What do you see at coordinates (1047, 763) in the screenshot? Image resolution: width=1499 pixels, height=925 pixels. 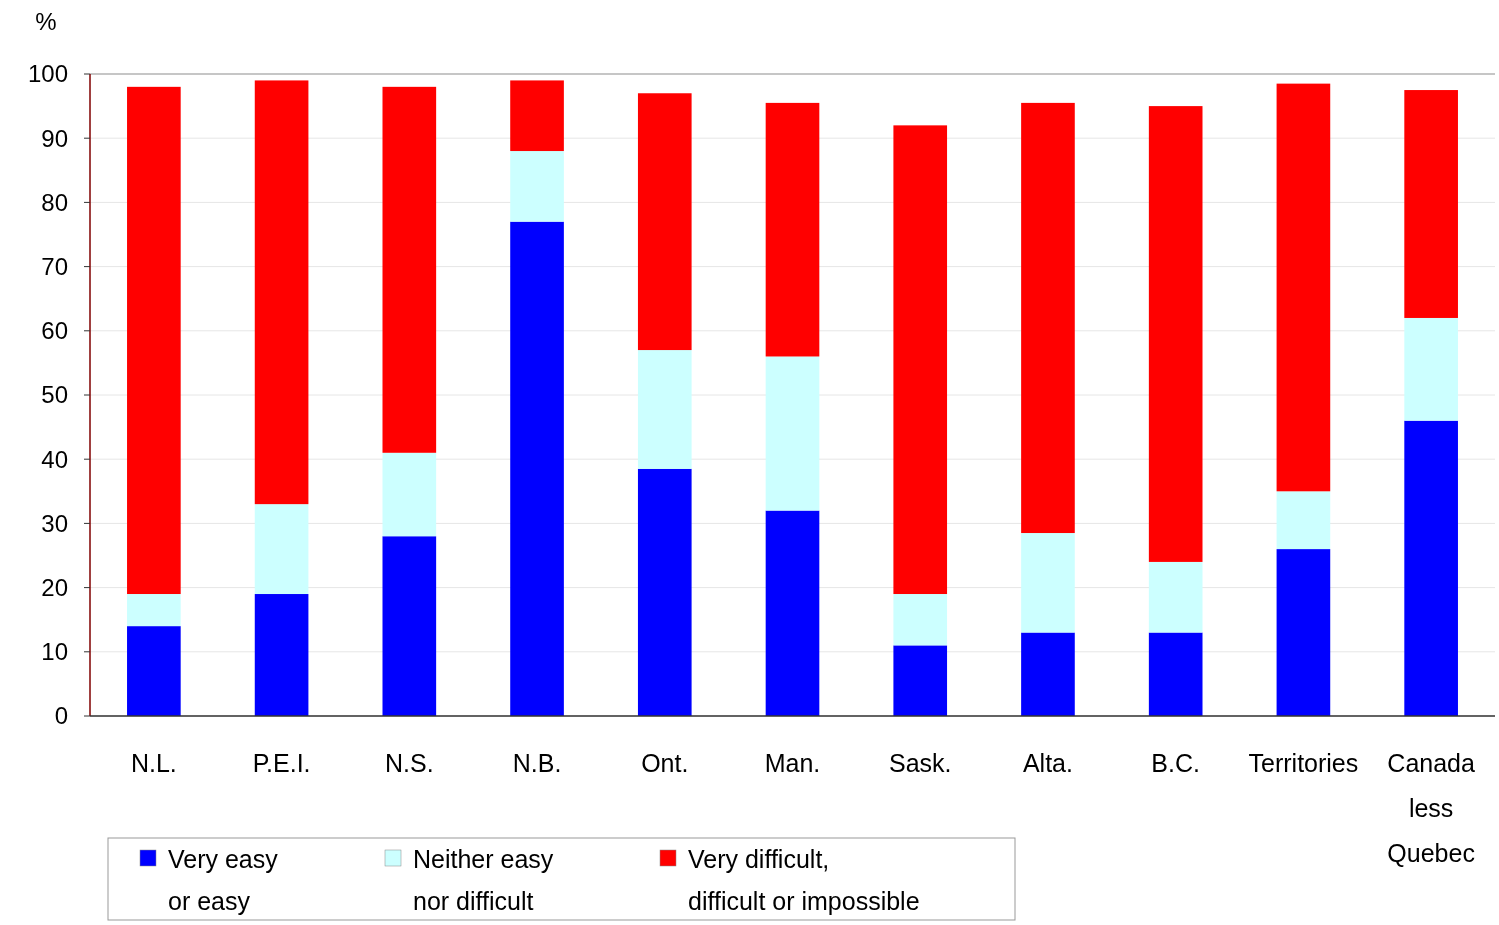 I see `x-tick-label: Alta.` at bounding box center [1047, 763].